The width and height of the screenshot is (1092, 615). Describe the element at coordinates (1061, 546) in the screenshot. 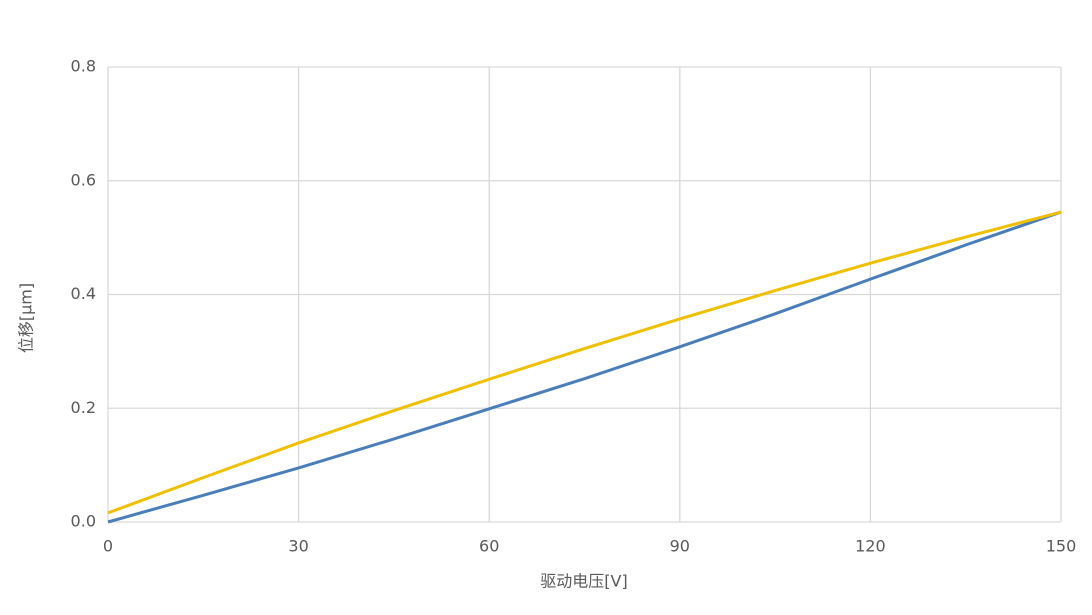

I see `x-tick-label: 150` at that location.